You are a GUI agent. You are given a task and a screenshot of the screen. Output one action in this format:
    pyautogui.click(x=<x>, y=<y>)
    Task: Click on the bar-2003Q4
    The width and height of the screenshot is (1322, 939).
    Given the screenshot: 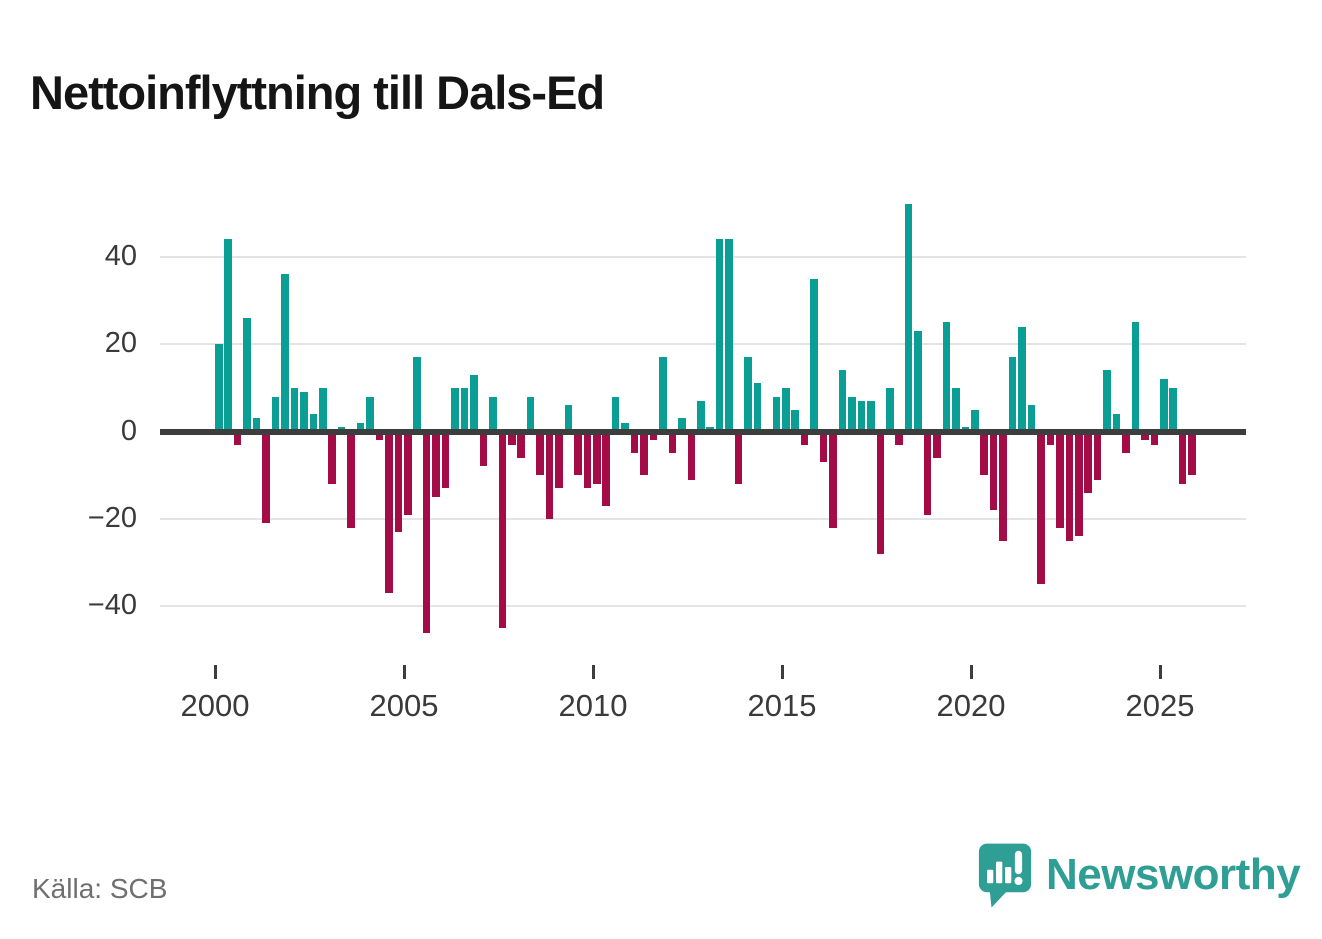 What is the action you would take?
    pyautogui.click(x=360, y=427)
    